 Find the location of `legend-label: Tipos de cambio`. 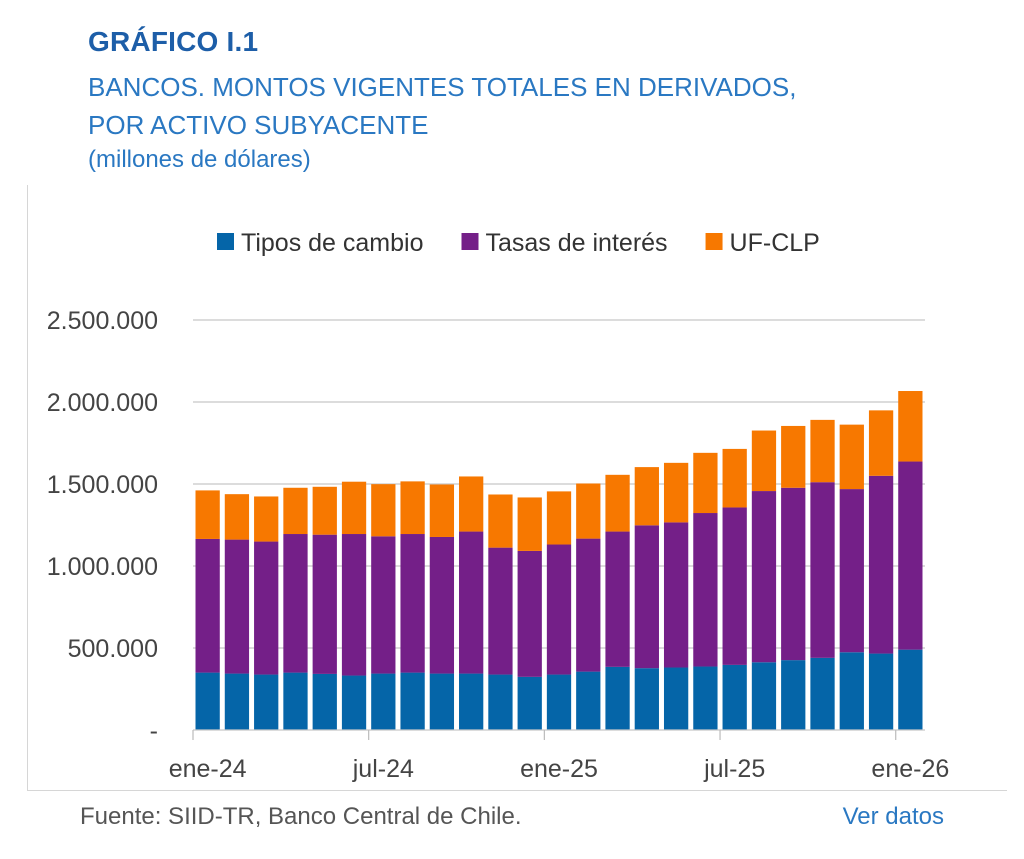

legend-label: Tipos de cambio is located at coordinates (332, 243).